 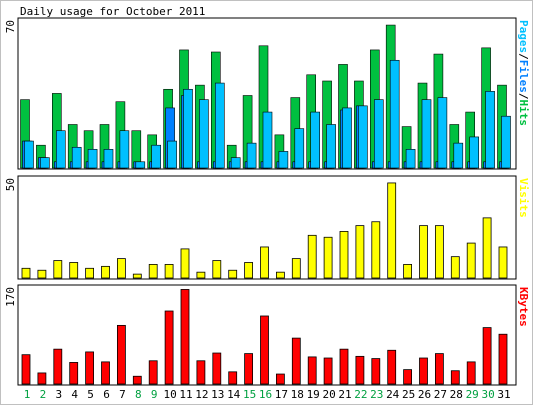 I want to click on x-tick-label: 3, so click(x=58, y=394).